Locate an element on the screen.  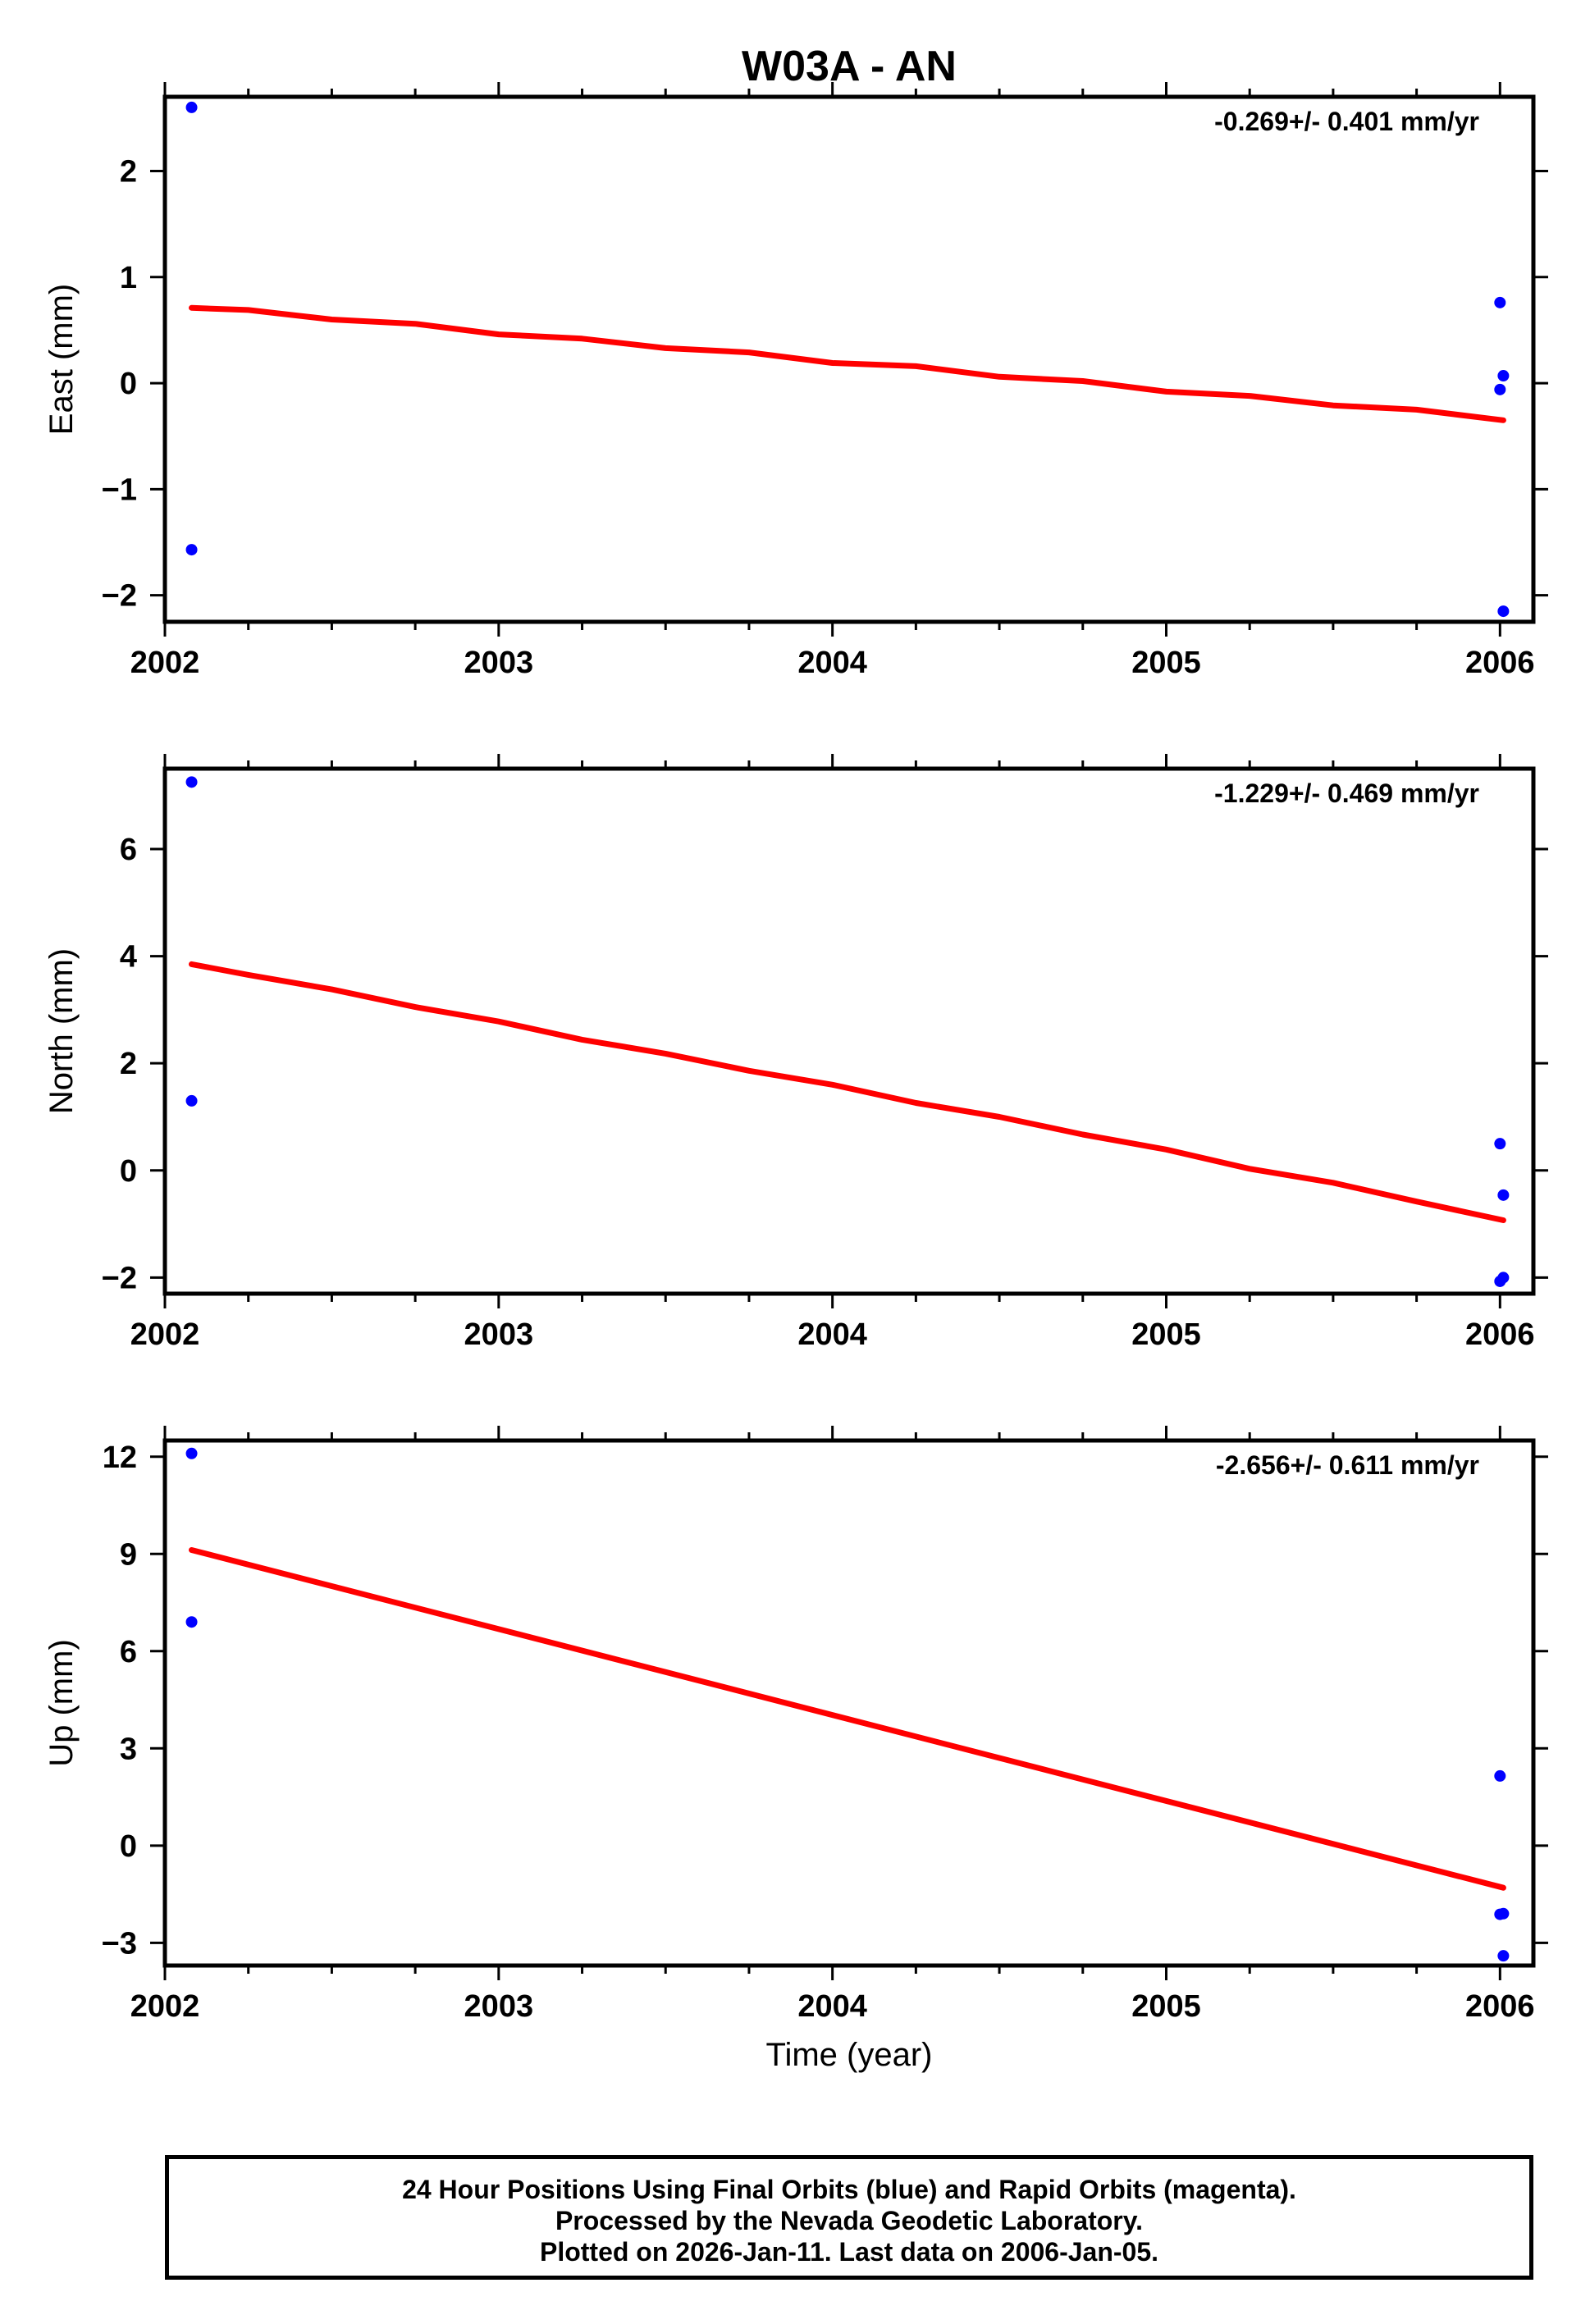
y-tick-label: 1 is located at coordinates (128, 278).